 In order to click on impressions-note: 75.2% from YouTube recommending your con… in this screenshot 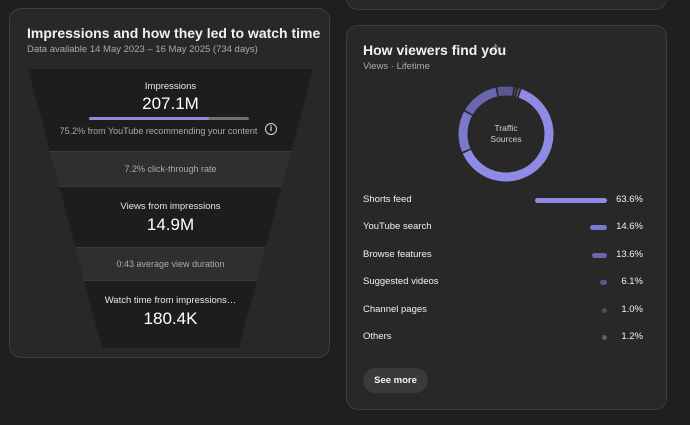, I will do `click(158, 131)`.